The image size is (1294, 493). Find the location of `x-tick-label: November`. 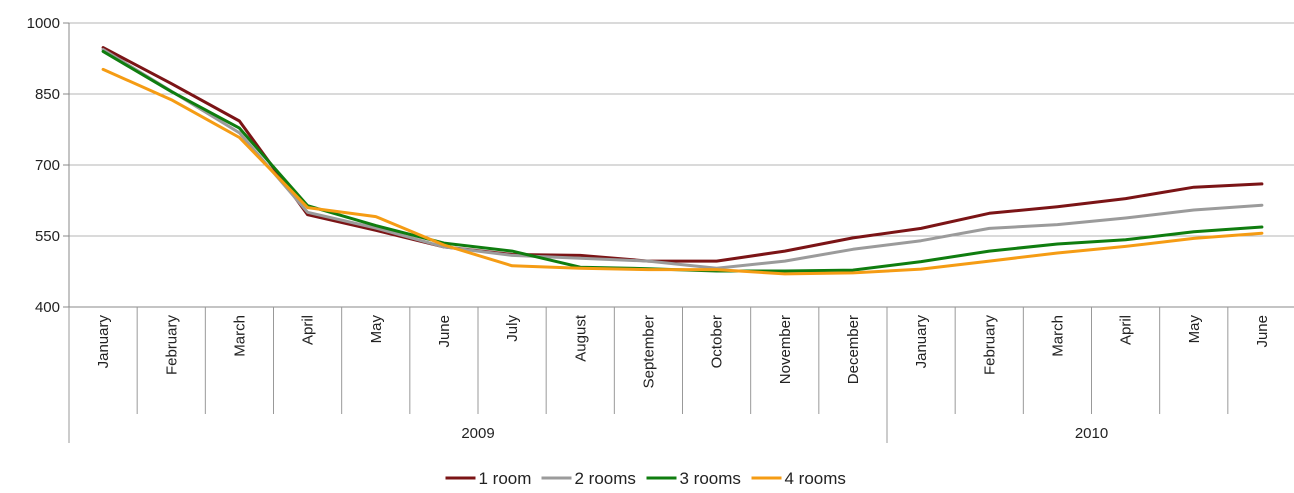

x-tick-label: November is located at coordinates (785, 349).